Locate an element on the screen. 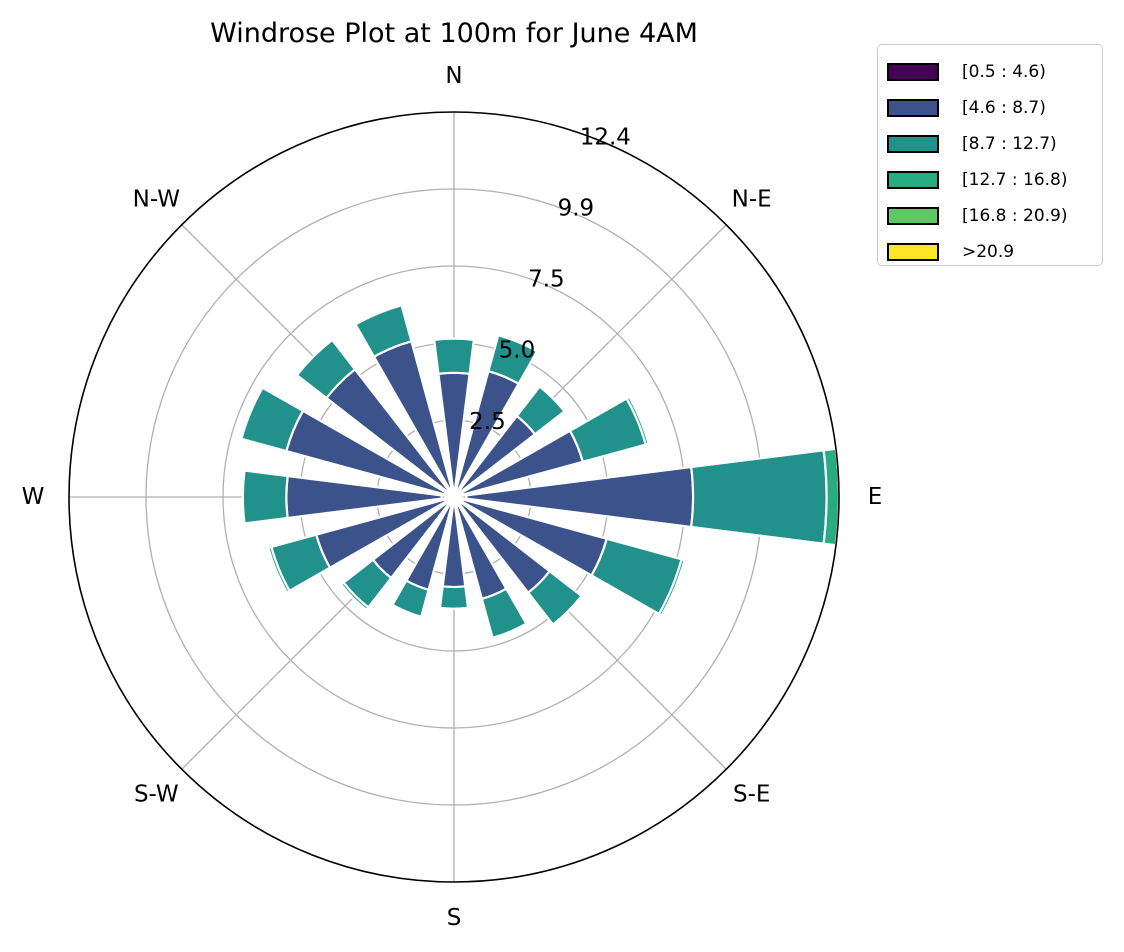  bar-292.5deg-series-2 is located at coordinates (272, 419).